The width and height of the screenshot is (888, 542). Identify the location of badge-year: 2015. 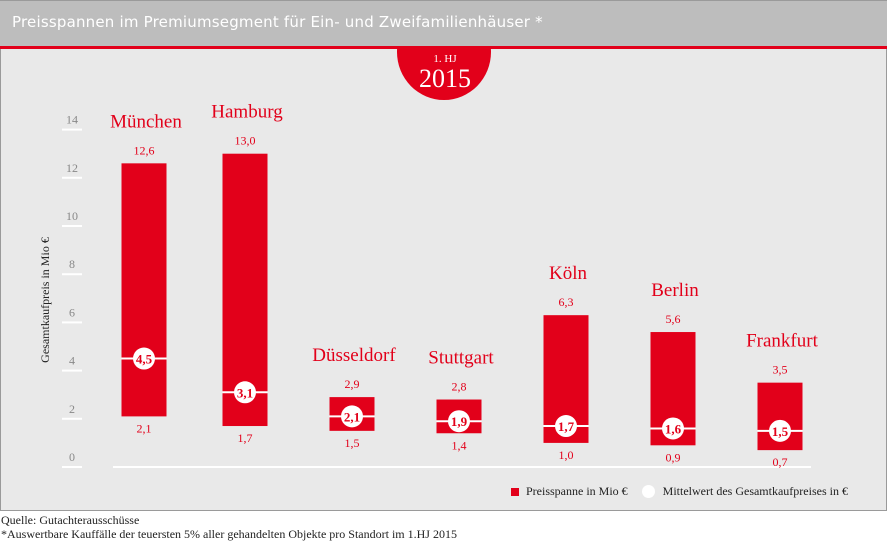
(445, 78).